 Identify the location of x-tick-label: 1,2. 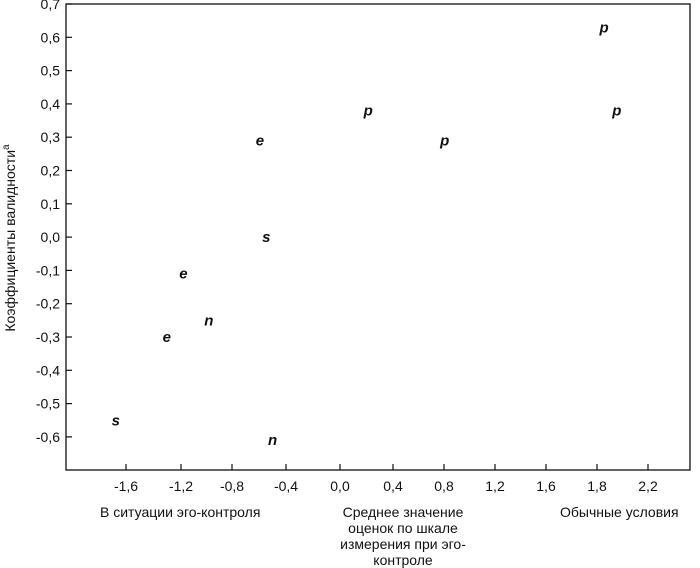
(495, 486).